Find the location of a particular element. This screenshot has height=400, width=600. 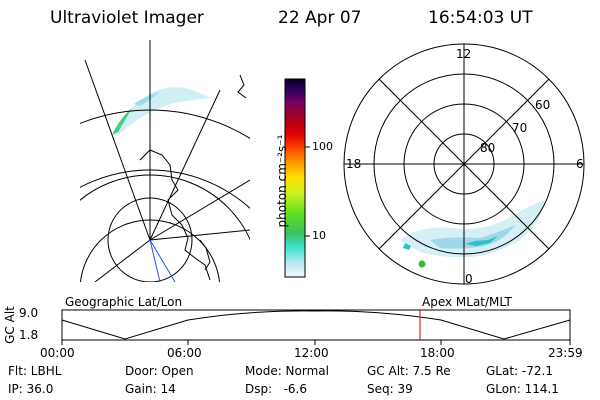

instrument-title: Ultraviolet Imager is located at coordinates (127, 18).